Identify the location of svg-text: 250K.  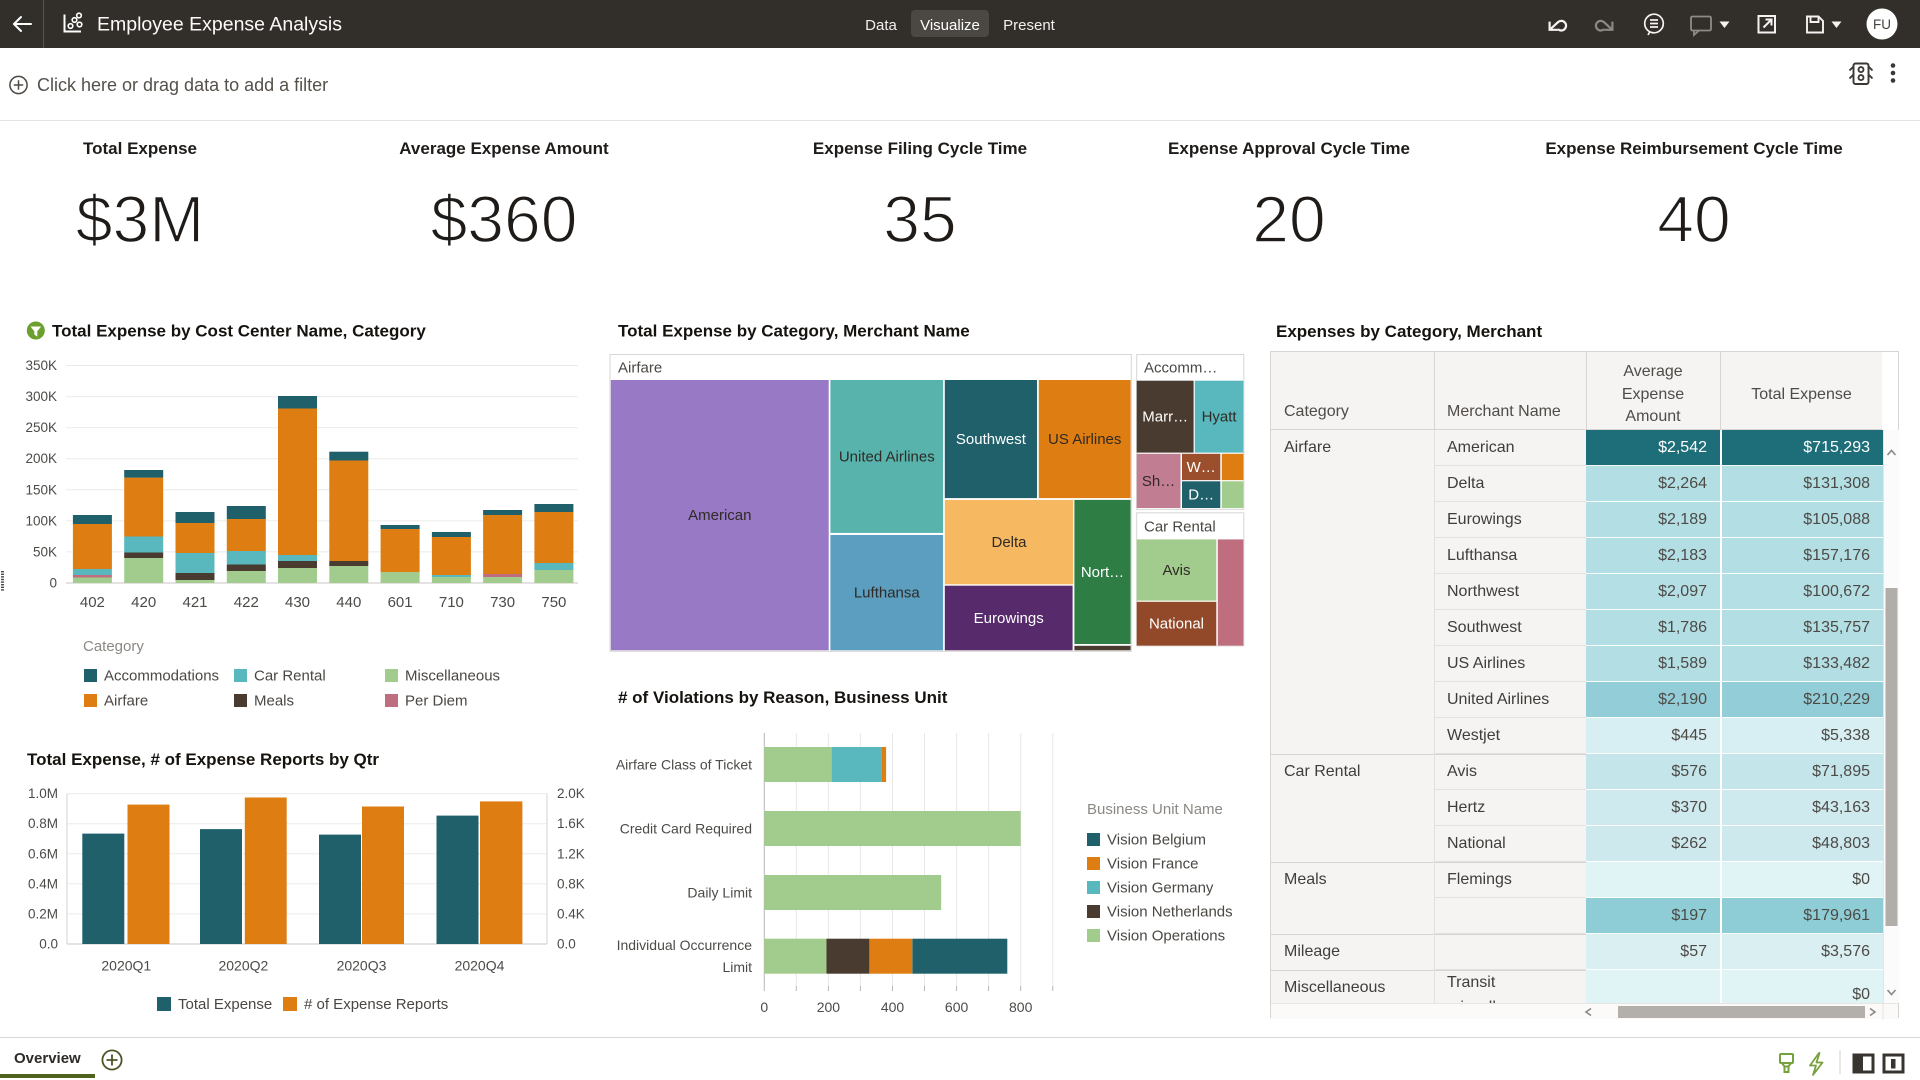
(41, 427).